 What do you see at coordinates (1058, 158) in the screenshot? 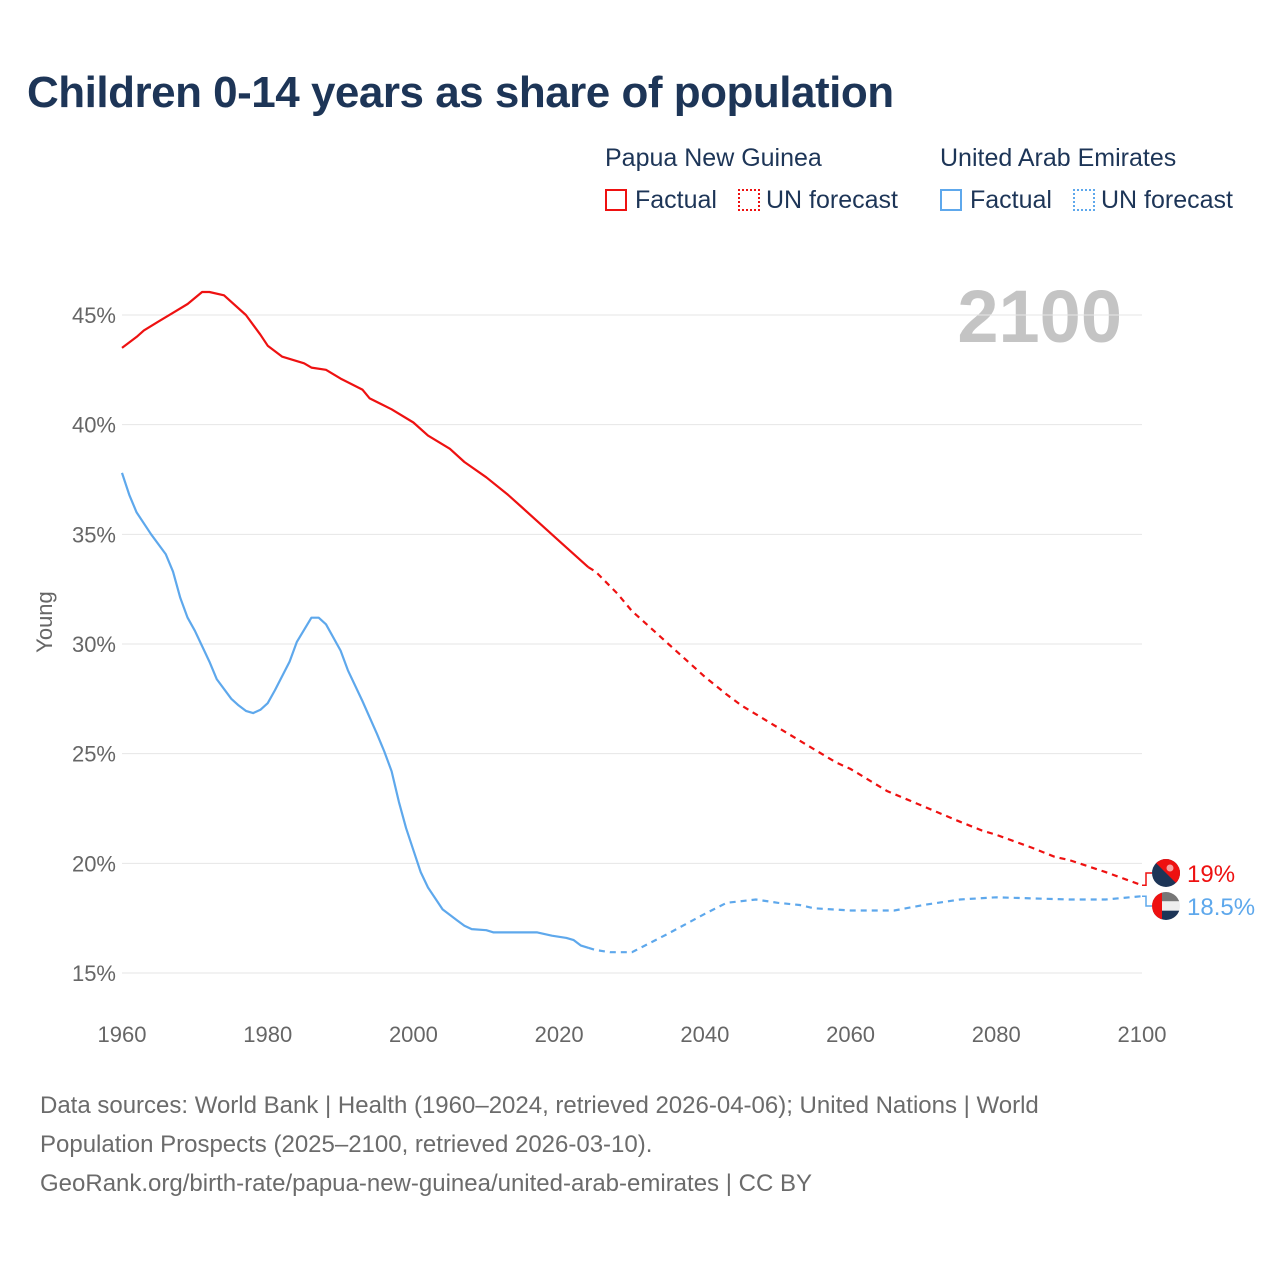
I see `legend-country-uae: United Arab Emirates` at bounding box center [1058, 158].